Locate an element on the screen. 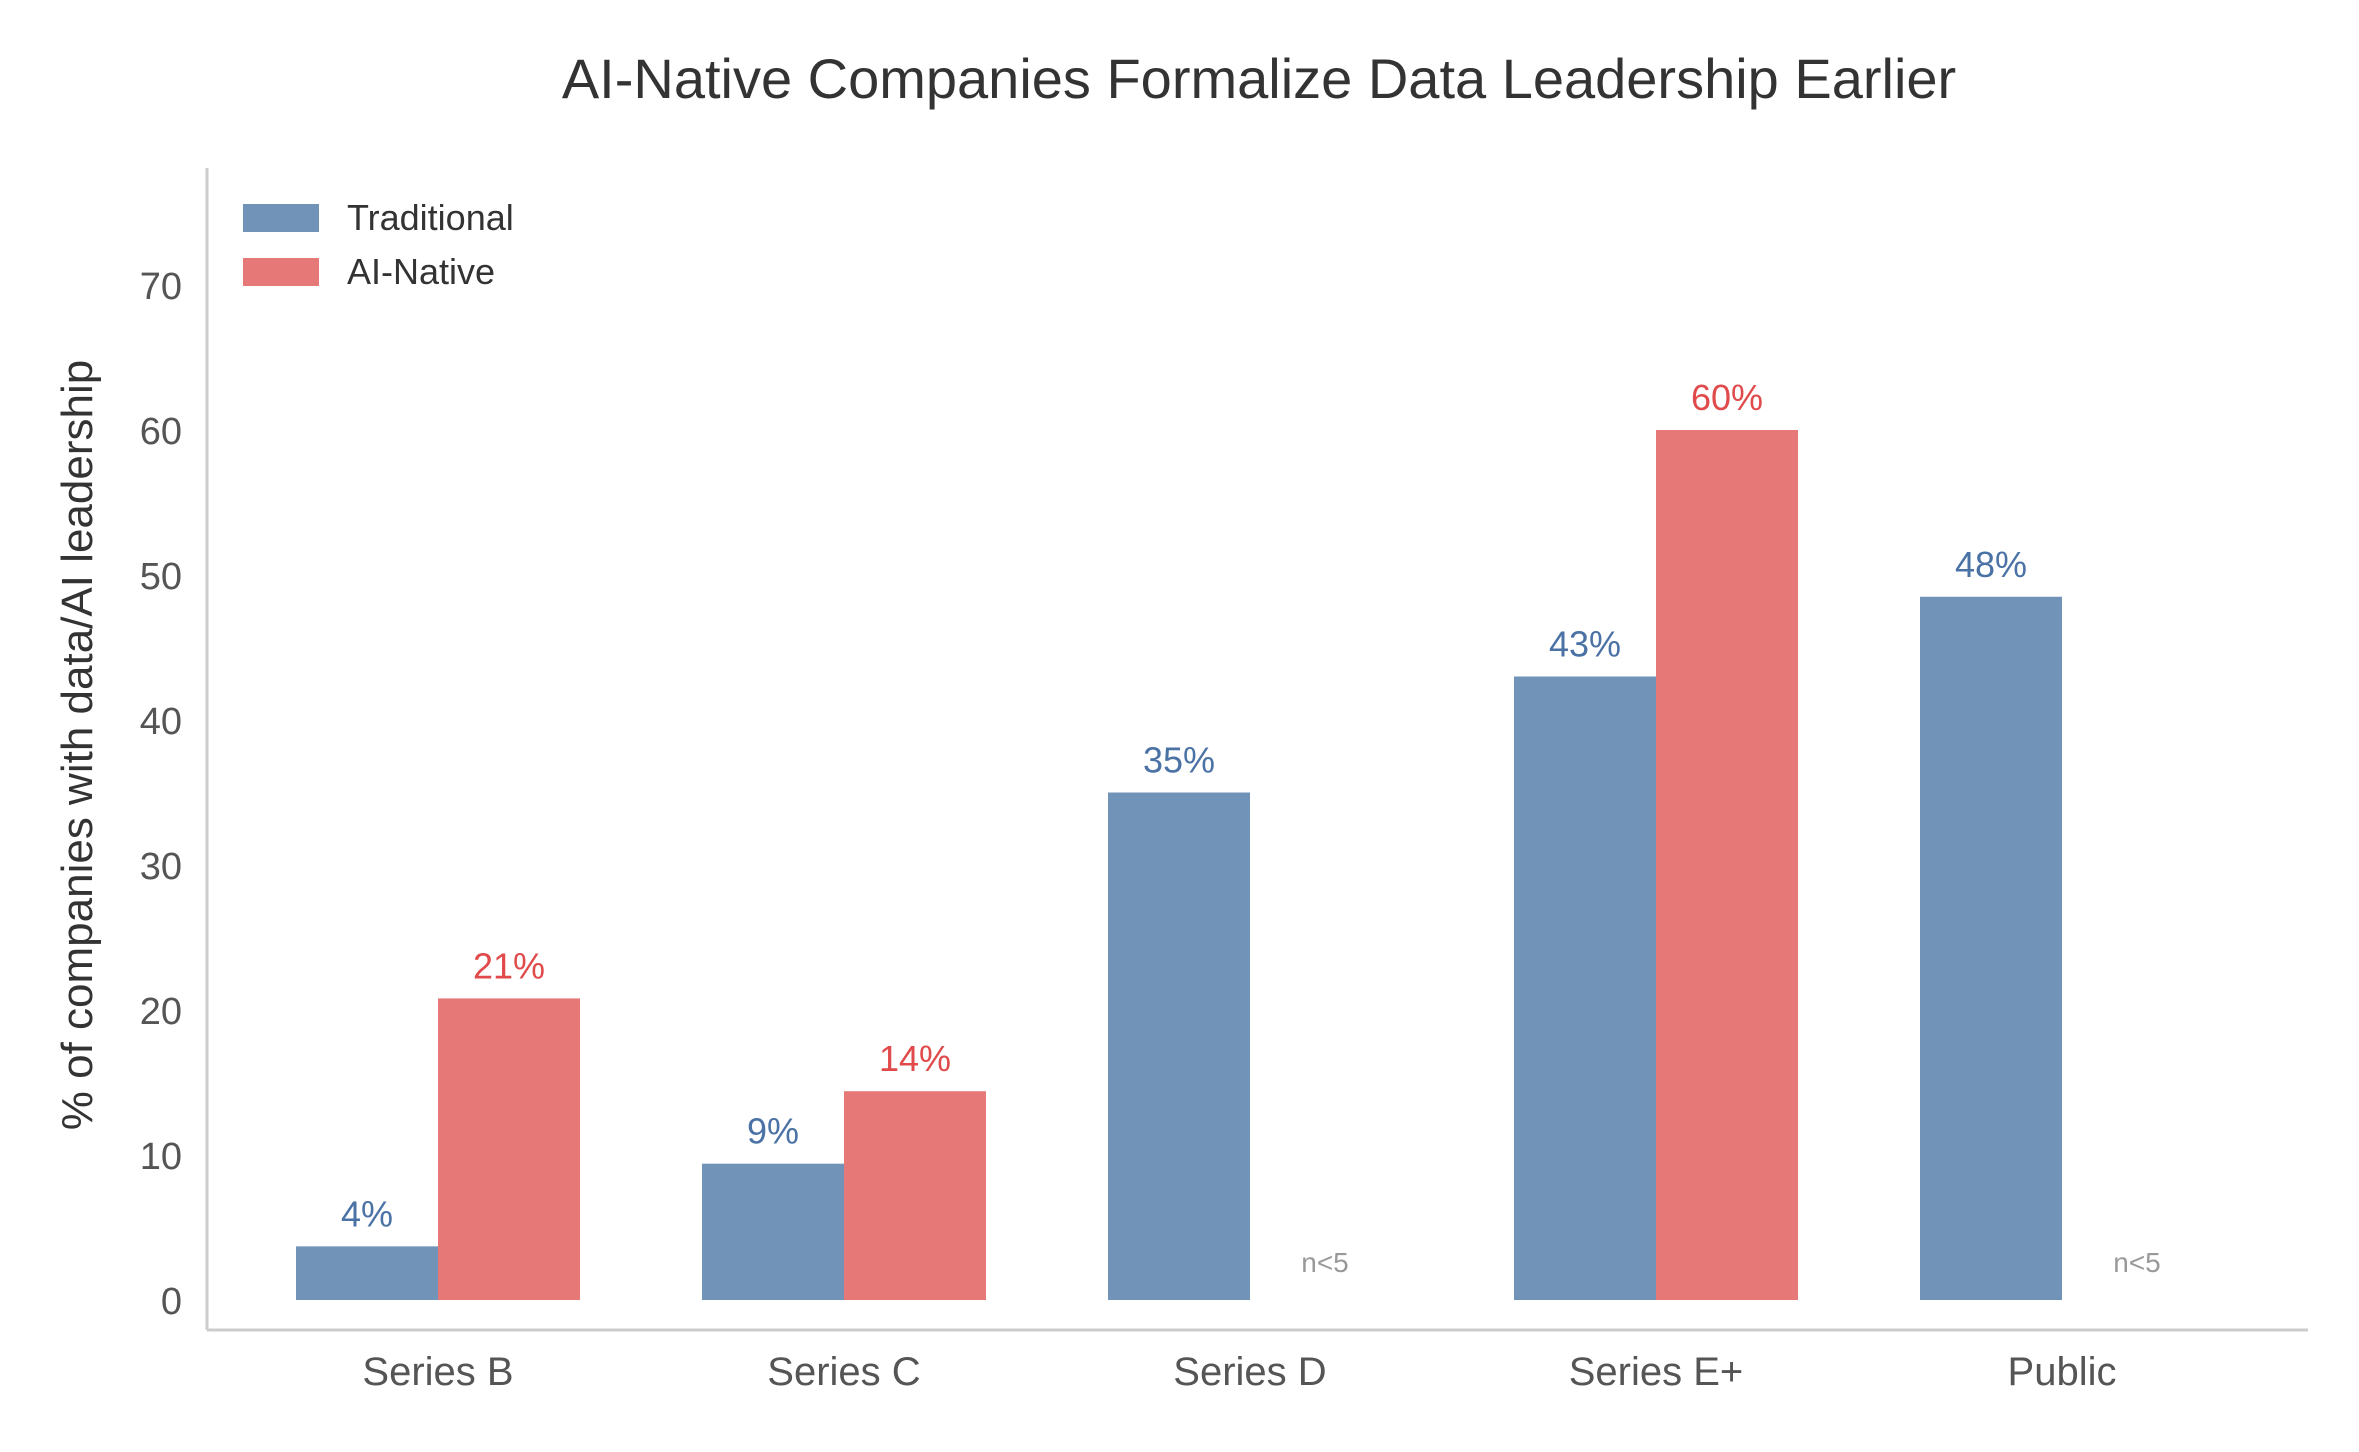 The image size is (2359, 1452). data-label-traditional: 48% is located at coordinates (1991, 564).